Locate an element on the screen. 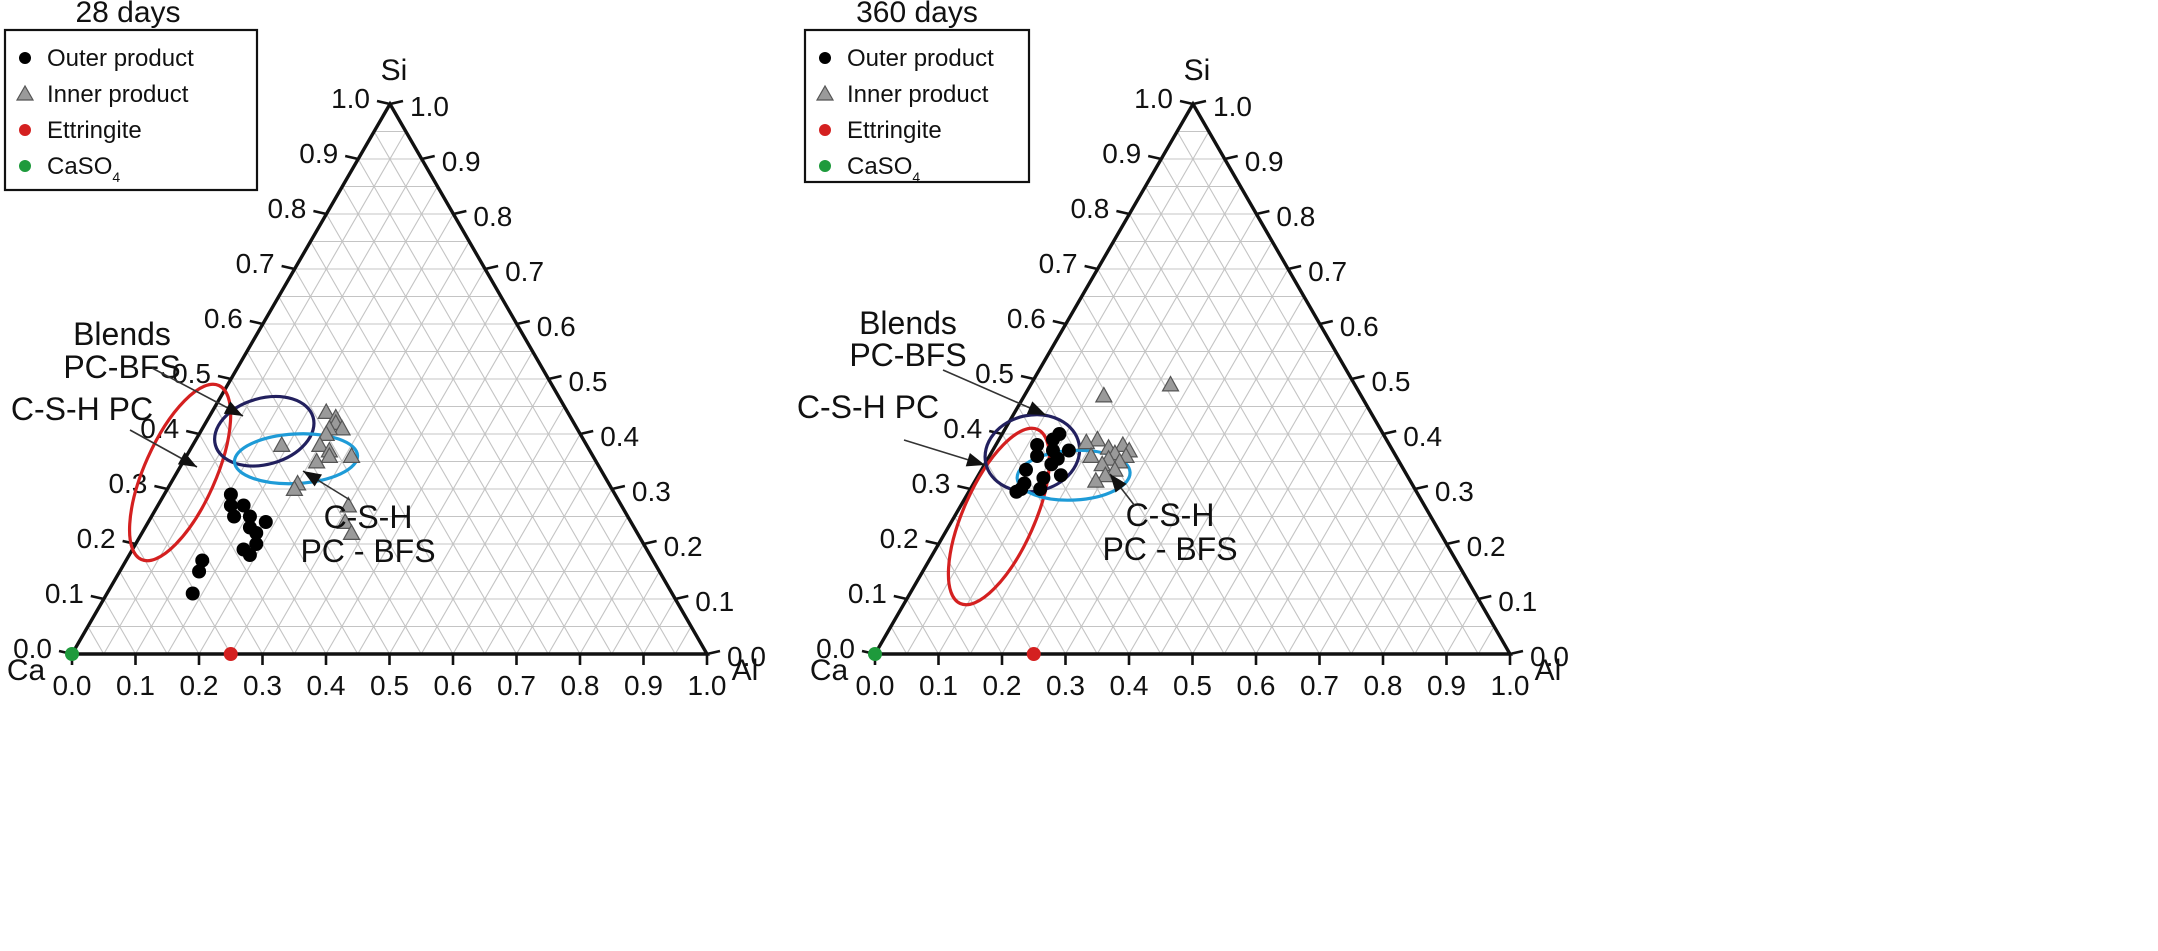 The width and height of the screenshot is (2158, 951). series-outer-product is located at coordinates (229, 544).